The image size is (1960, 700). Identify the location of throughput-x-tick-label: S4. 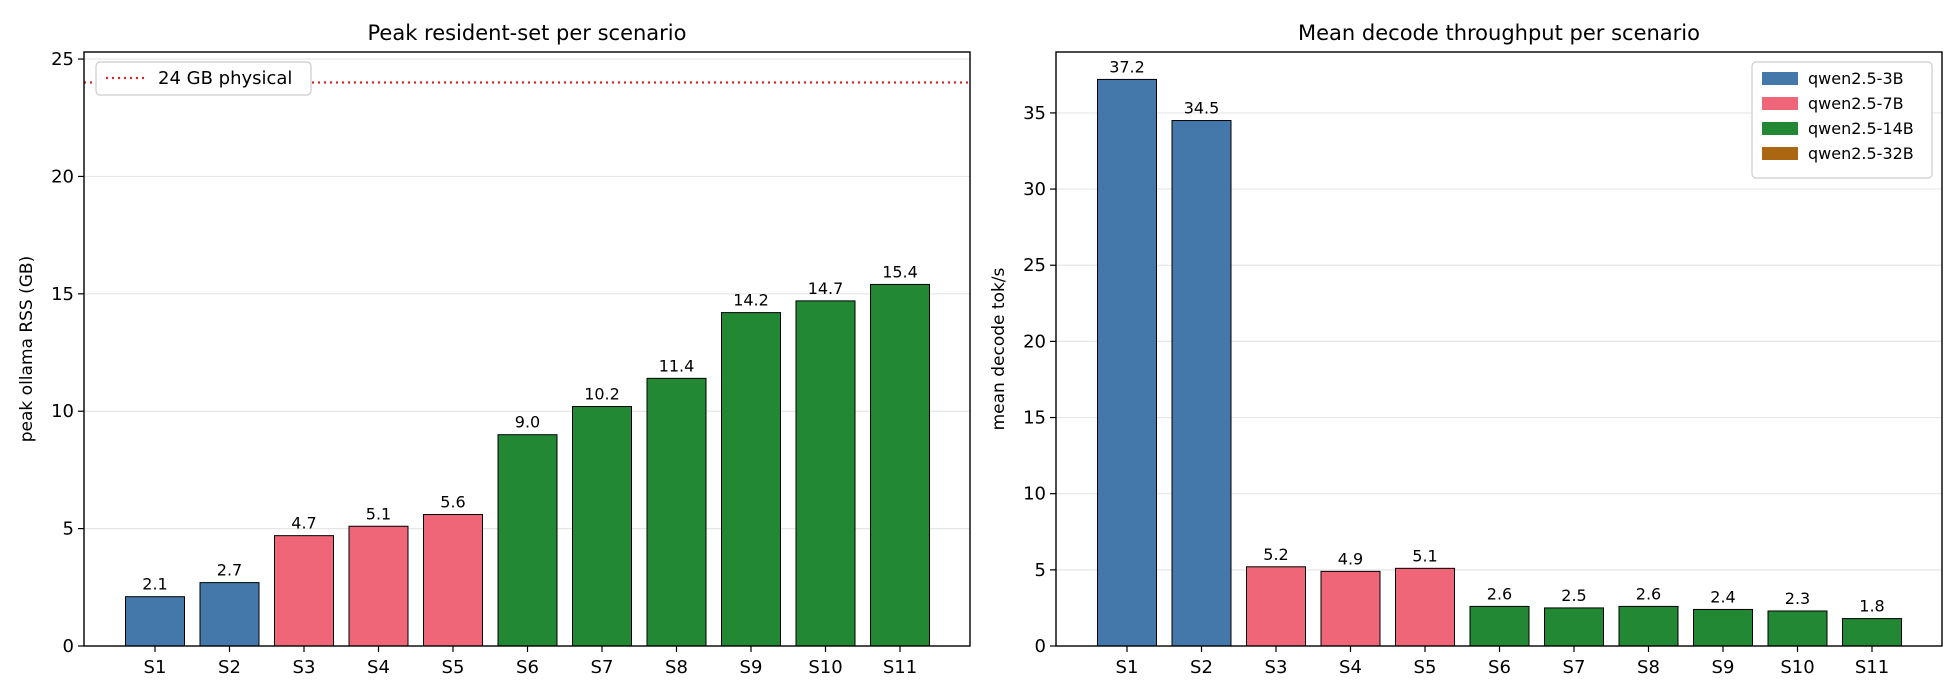
(1350, 667).